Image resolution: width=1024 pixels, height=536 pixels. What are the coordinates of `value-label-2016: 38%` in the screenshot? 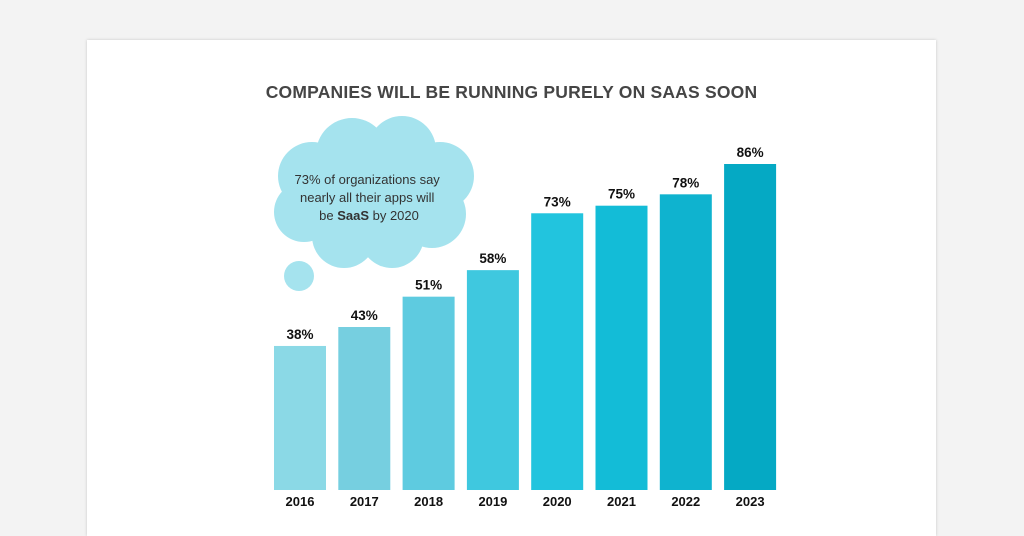 It's located at (299, 334).